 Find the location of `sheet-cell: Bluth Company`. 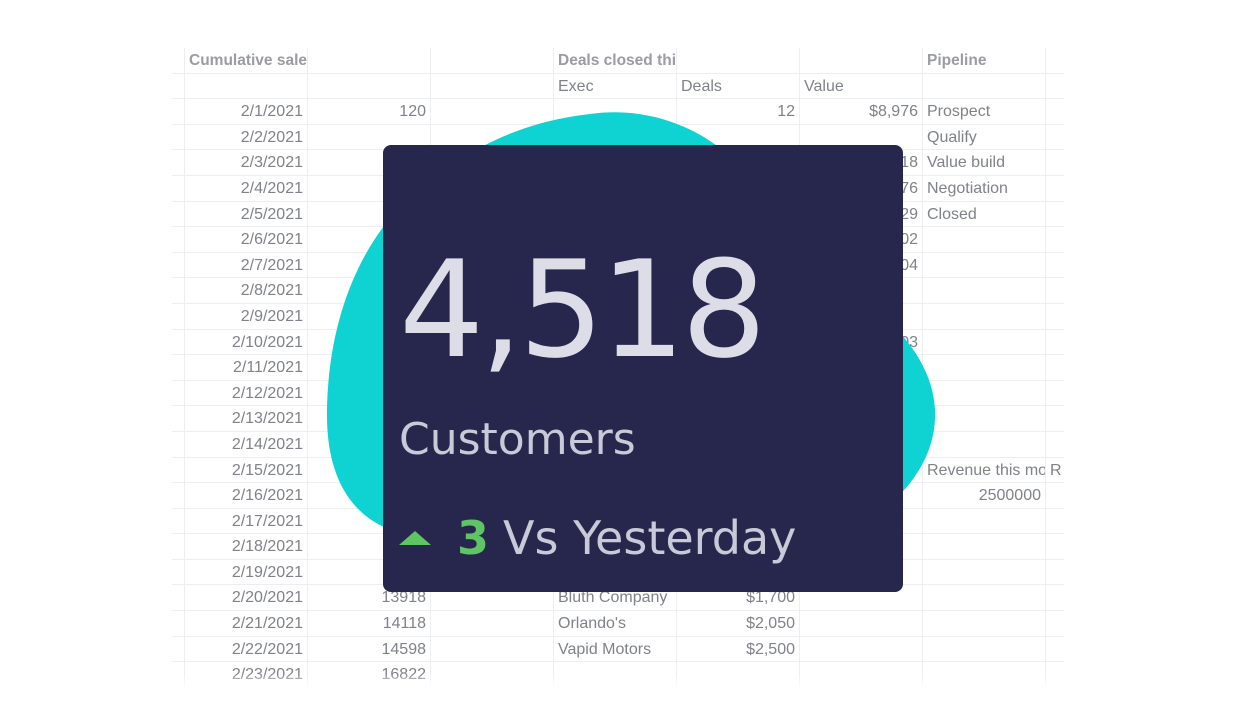

sheet-cell: Bluth Company is located at coordinates (615, 598).